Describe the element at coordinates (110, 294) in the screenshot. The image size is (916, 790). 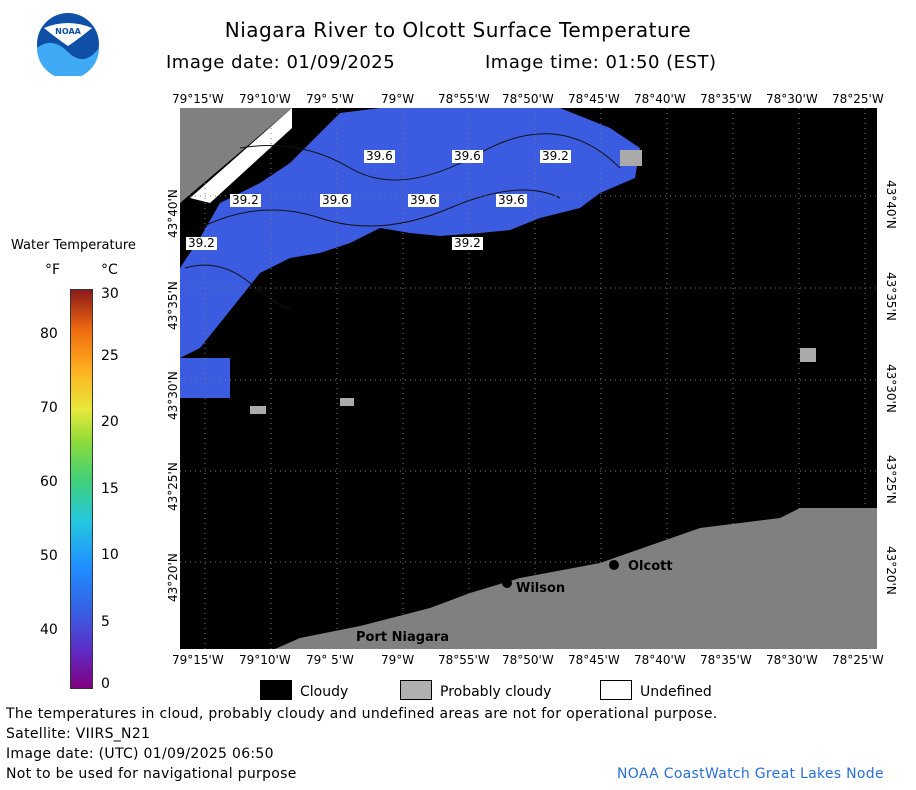
I see `c-tick: 30` at that location.